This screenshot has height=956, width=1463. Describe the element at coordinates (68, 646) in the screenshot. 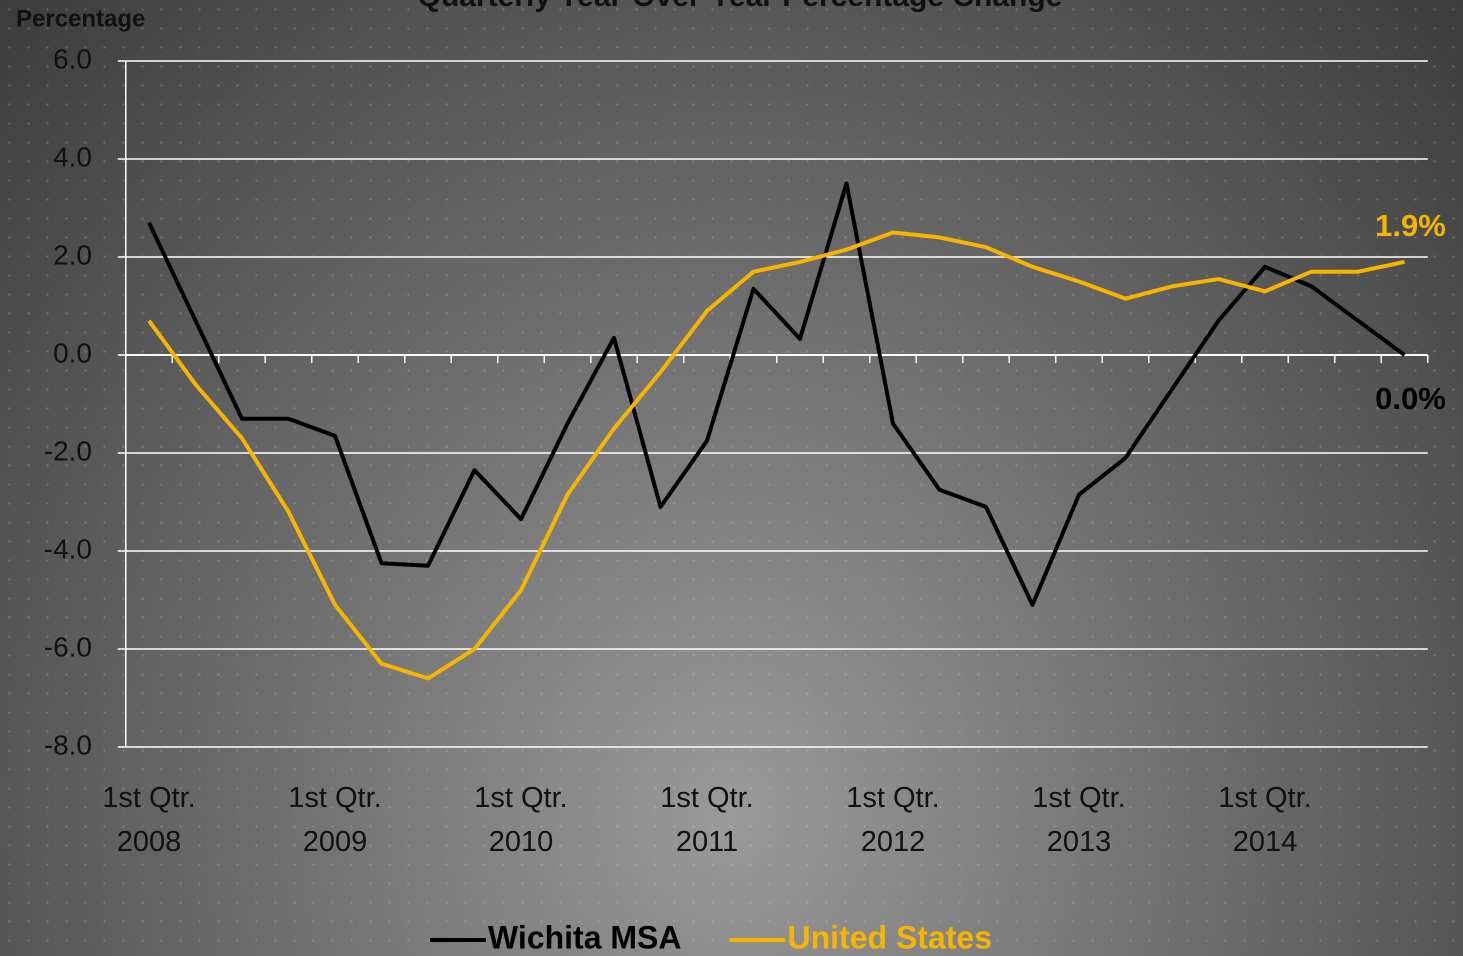

I see `y-tick-label: -6.0` at that location.